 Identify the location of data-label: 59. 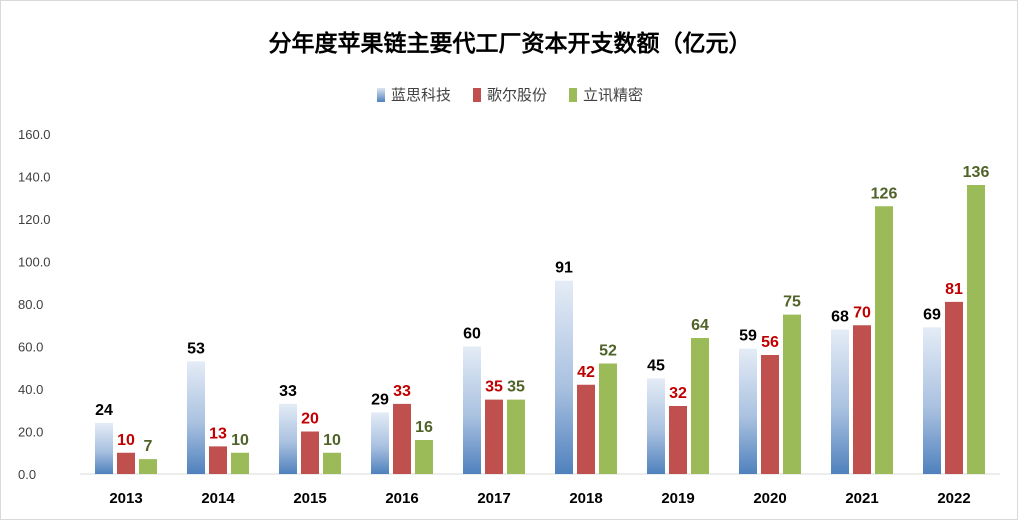
(748, 336).